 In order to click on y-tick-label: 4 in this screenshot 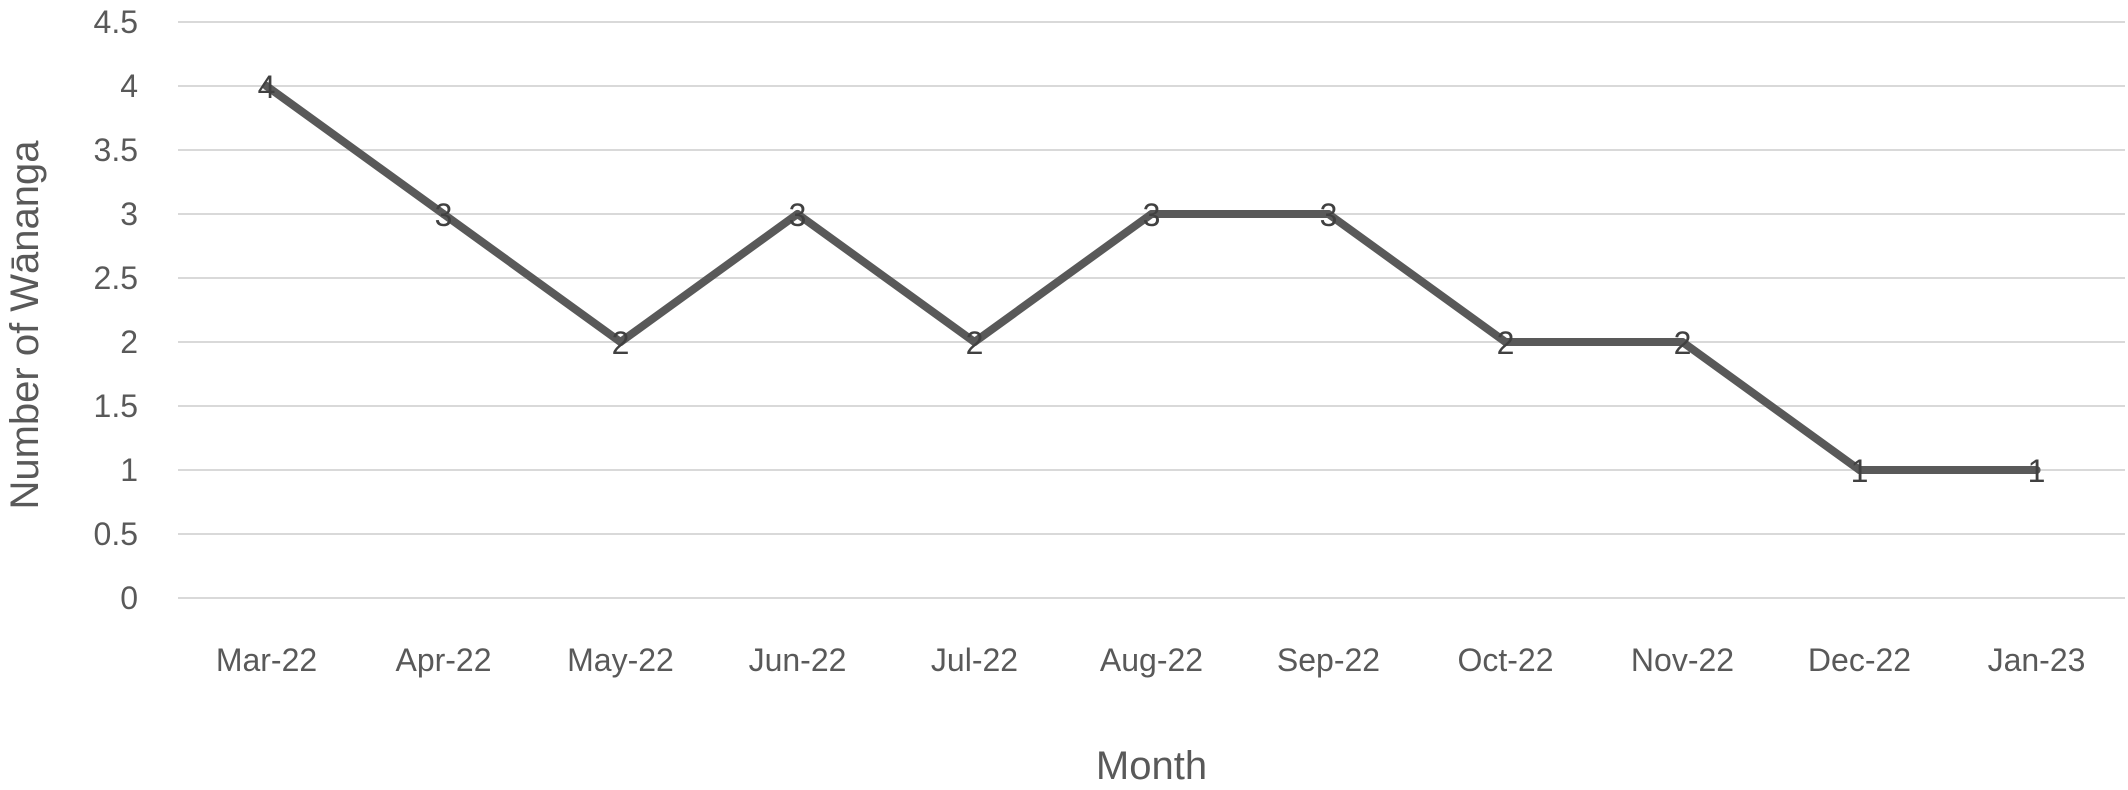, I will do `click(129, 86)`.